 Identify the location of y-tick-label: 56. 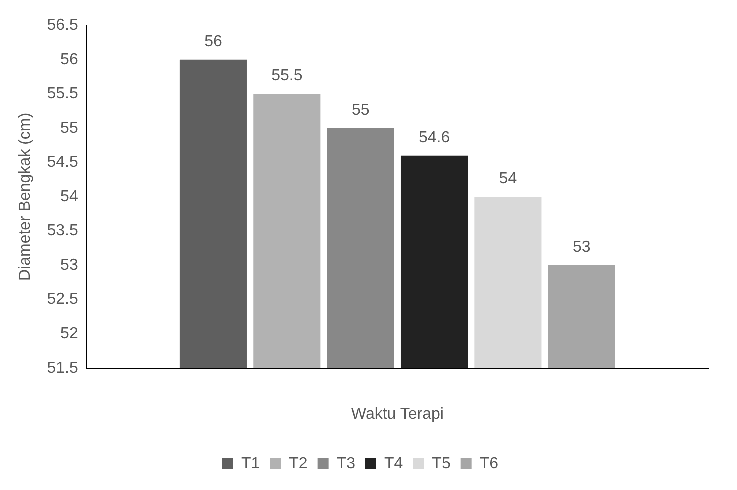
(69, 59).